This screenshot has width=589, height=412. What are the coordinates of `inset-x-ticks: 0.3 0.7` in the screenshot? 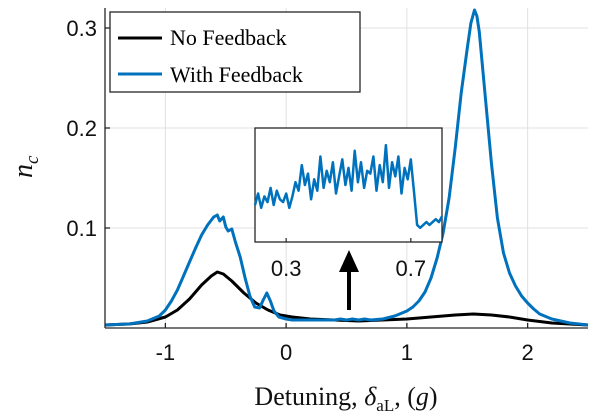 It's located at (348, 259).